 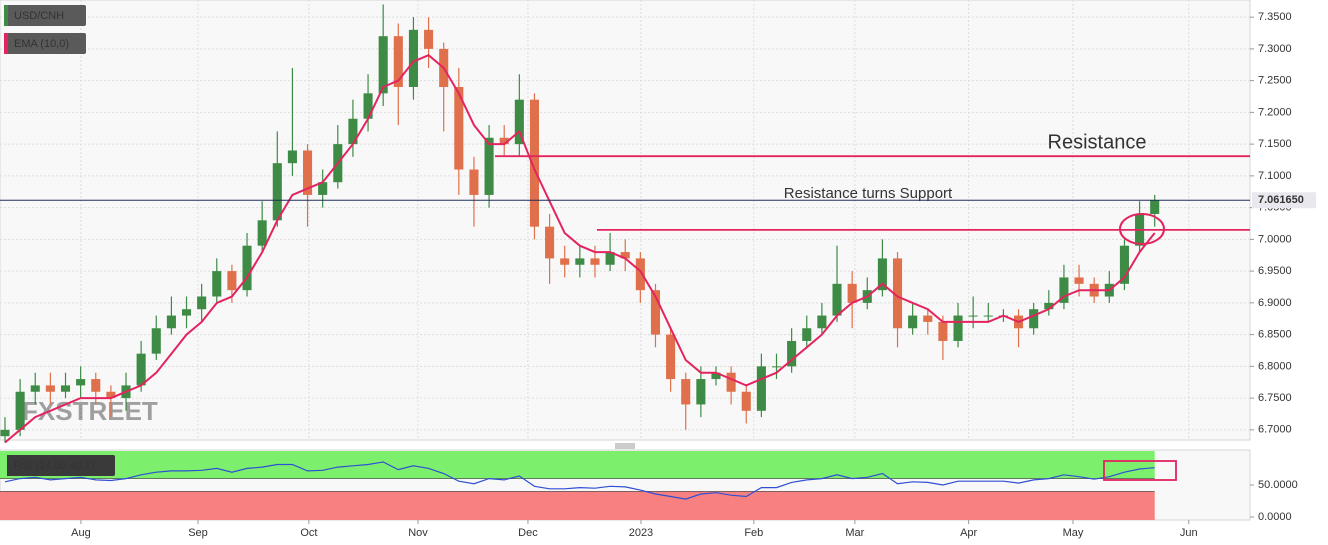 I want to click on rsi-legend-box, so click(x=59, y=465).